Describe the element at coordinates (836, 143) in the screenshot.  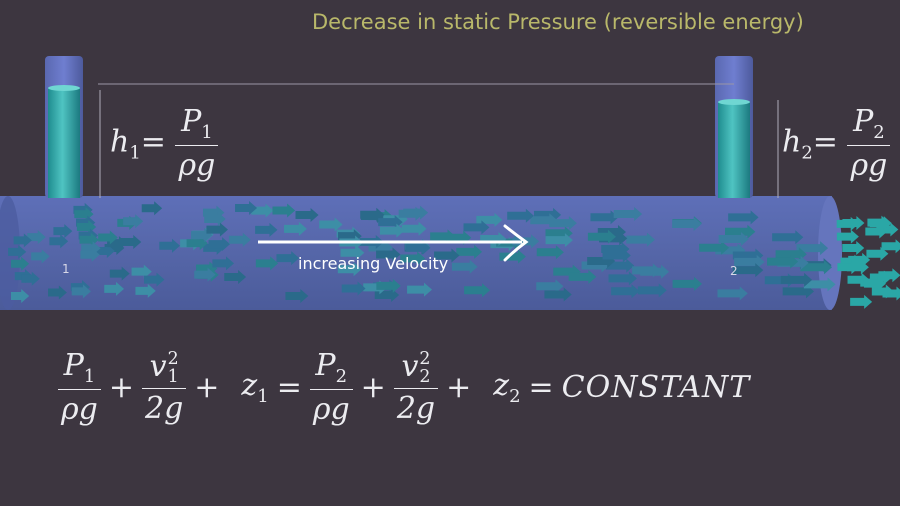
I see `head-equation-2: h2= P2 ρg` at that location.